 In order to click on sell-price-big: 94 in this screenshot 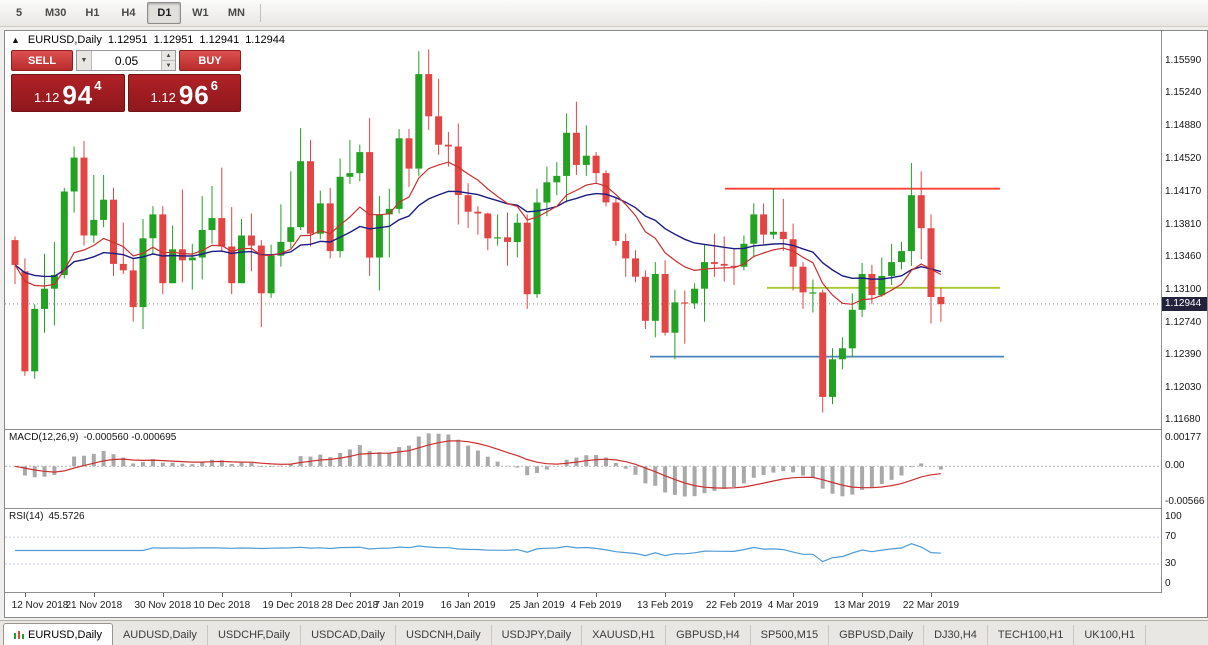, I will do `click(78, 95)`.